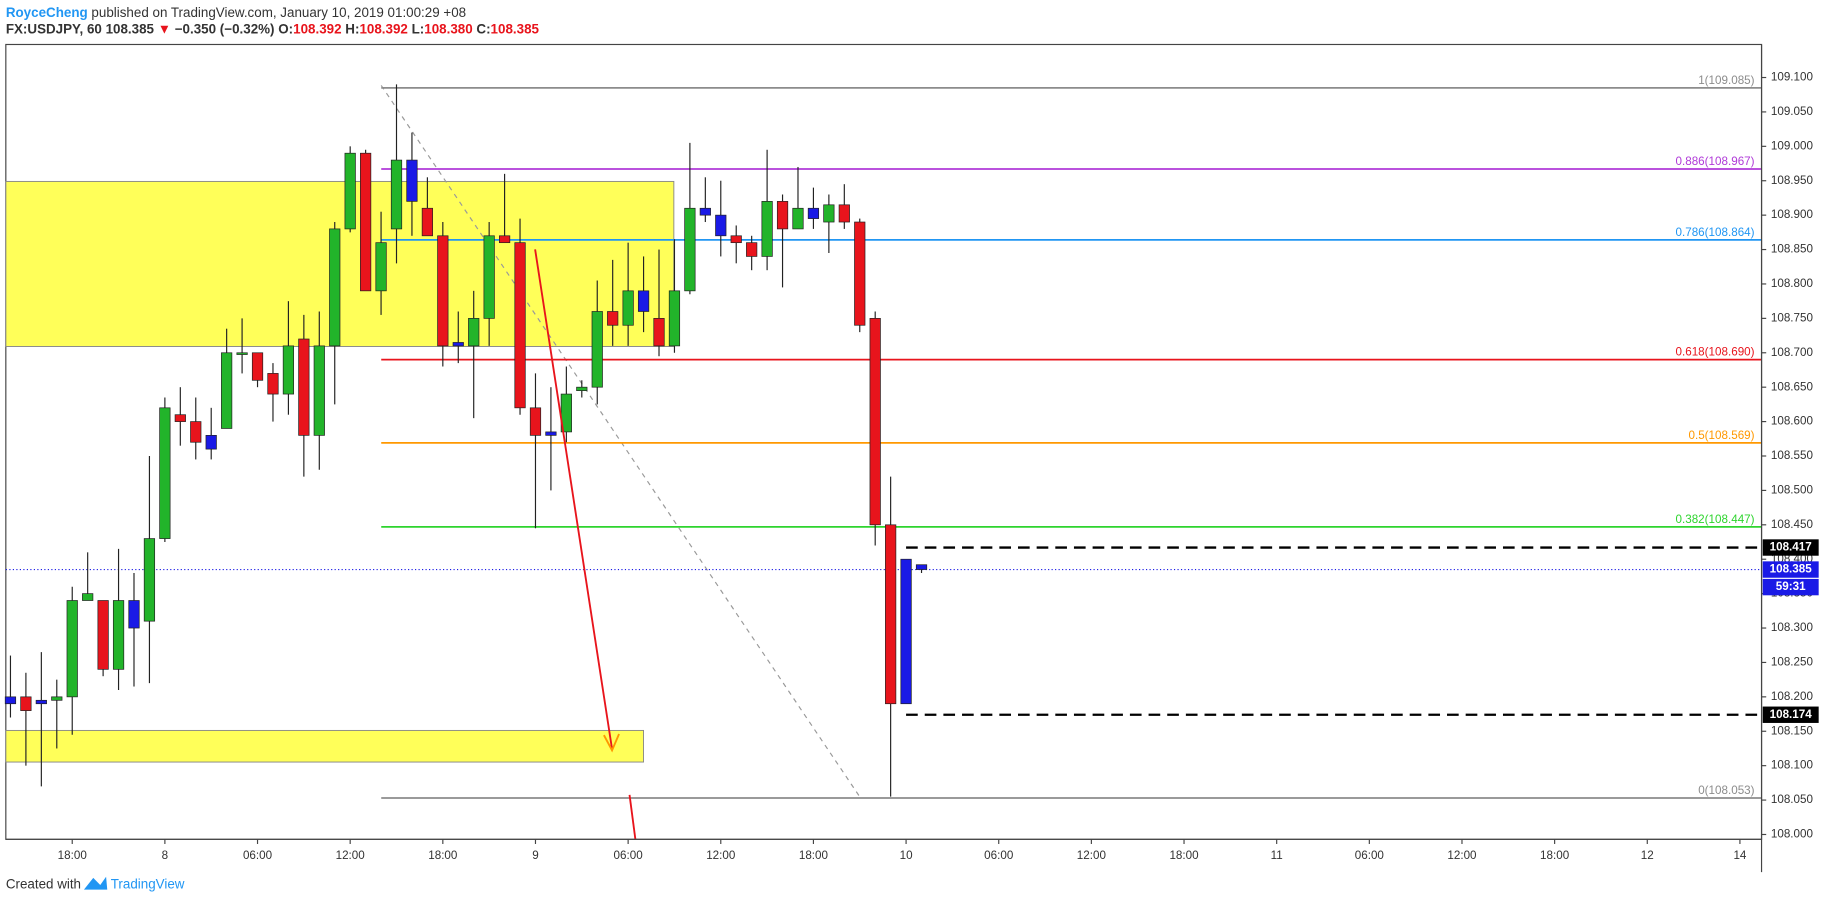  Describe the element at coordinates (1792, 283) in the screenshot. I see `y-tick-label: 108.800` at that location.